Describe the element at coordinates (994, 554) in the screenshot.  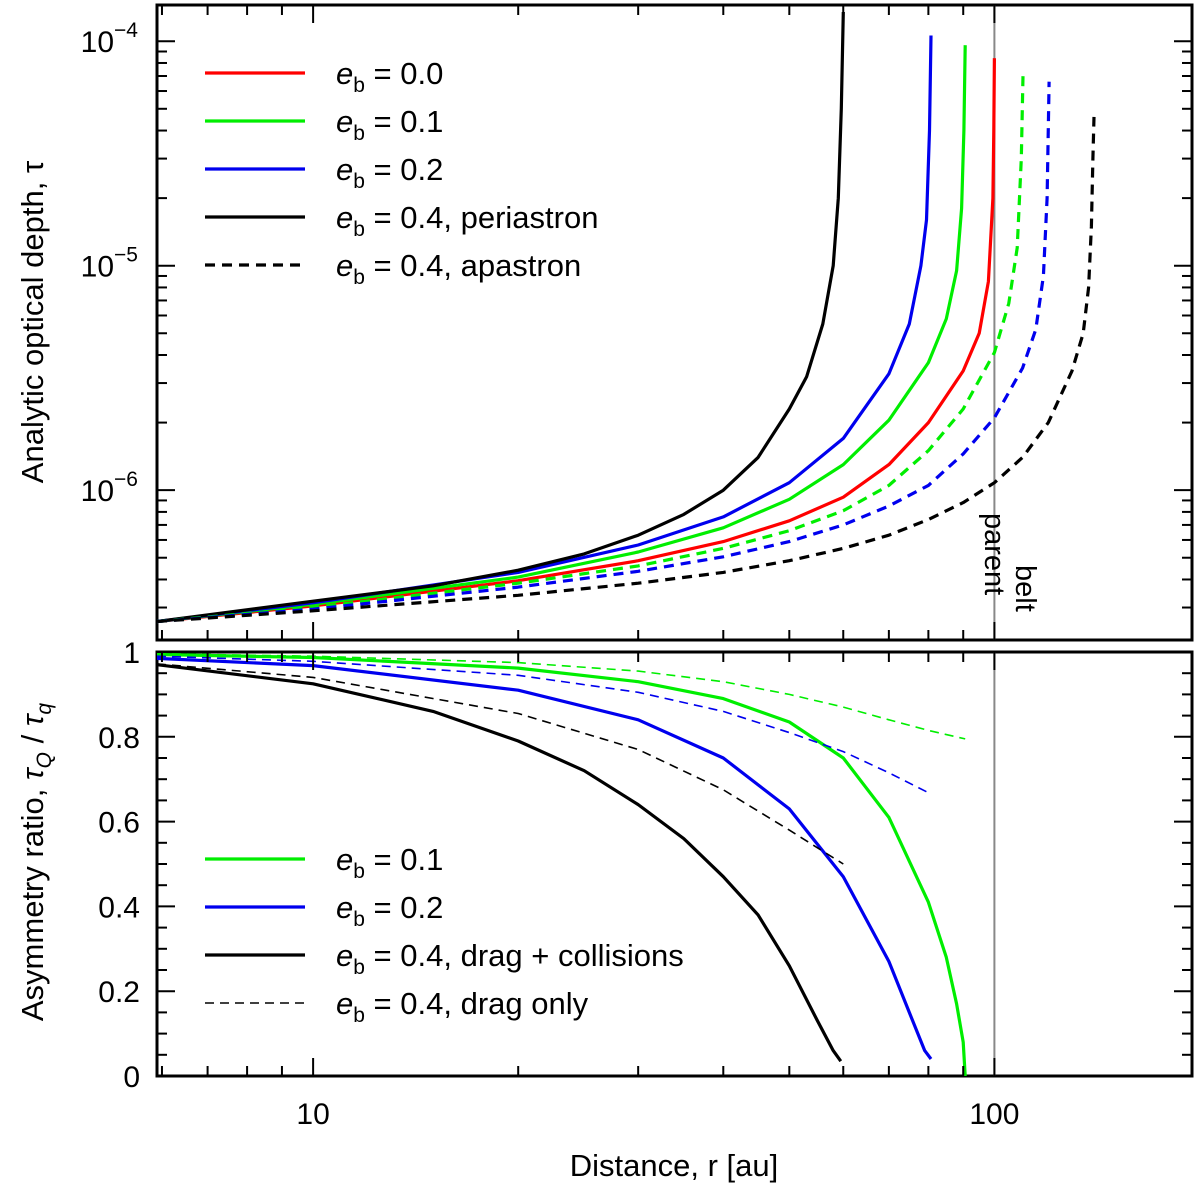
I see `parent-belt-label-parent: parent` at that location.